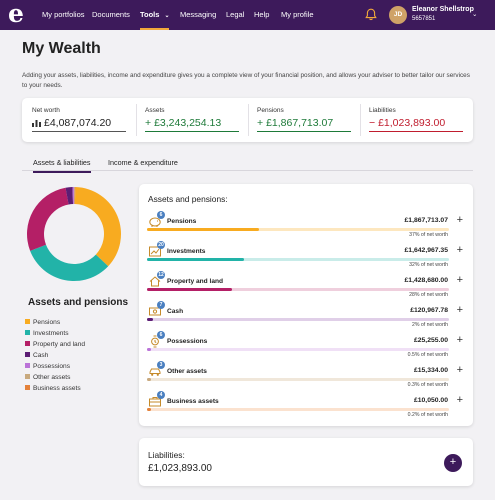  What do you see at coordinates (371, 14) in the screenshot?
I see `bell-icon` at bounding box center [371, 14].